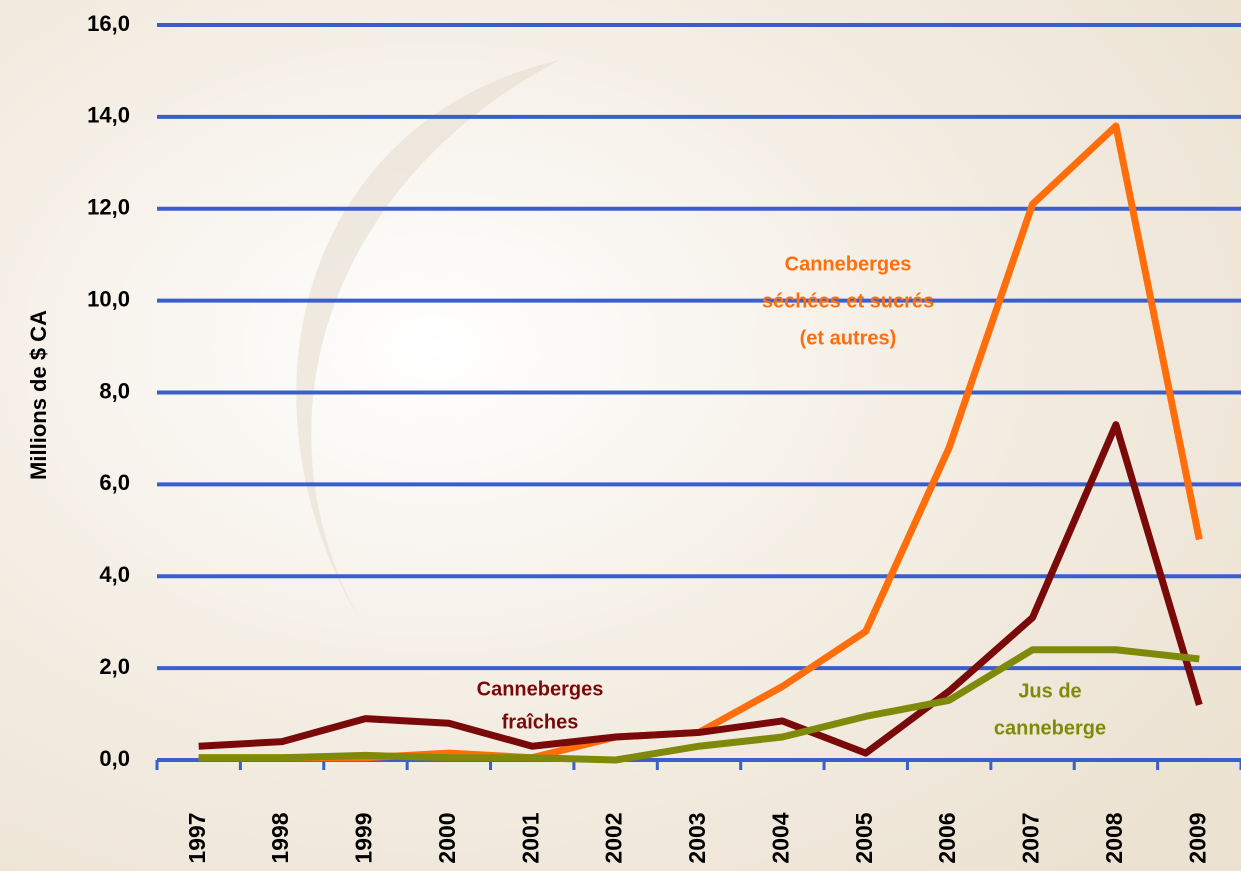 Image resolution: width=1241 pixels, height=871 pixels. What do you see at coordinates (1197, 837) in the screenshot?
I see `x-tick-label: 2009` at bounding box center [1197, 837].